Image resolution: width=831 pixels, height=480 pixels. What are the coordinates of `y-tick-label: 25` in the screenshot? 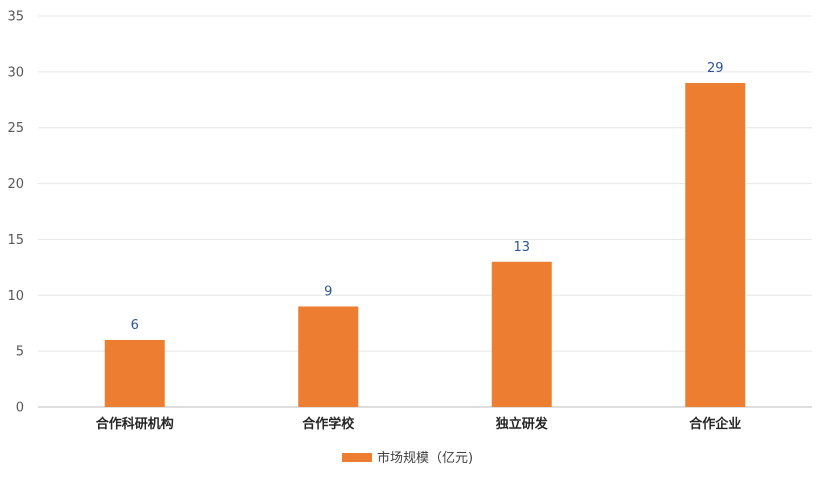 It's located at (15, 128).